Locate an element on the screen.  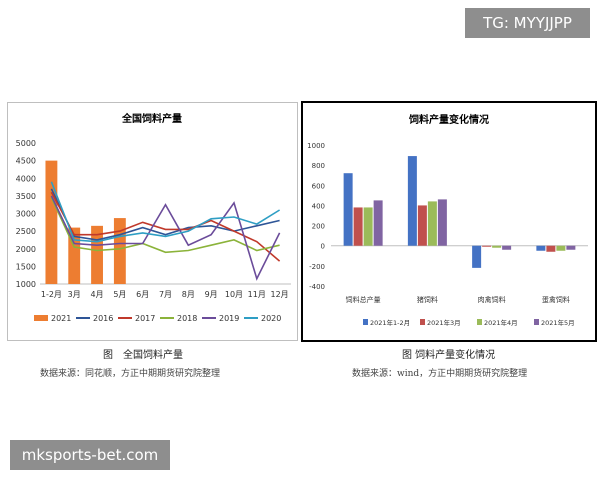
bar-2021年4月-猪饲料 is located at coordinates (432, 223).